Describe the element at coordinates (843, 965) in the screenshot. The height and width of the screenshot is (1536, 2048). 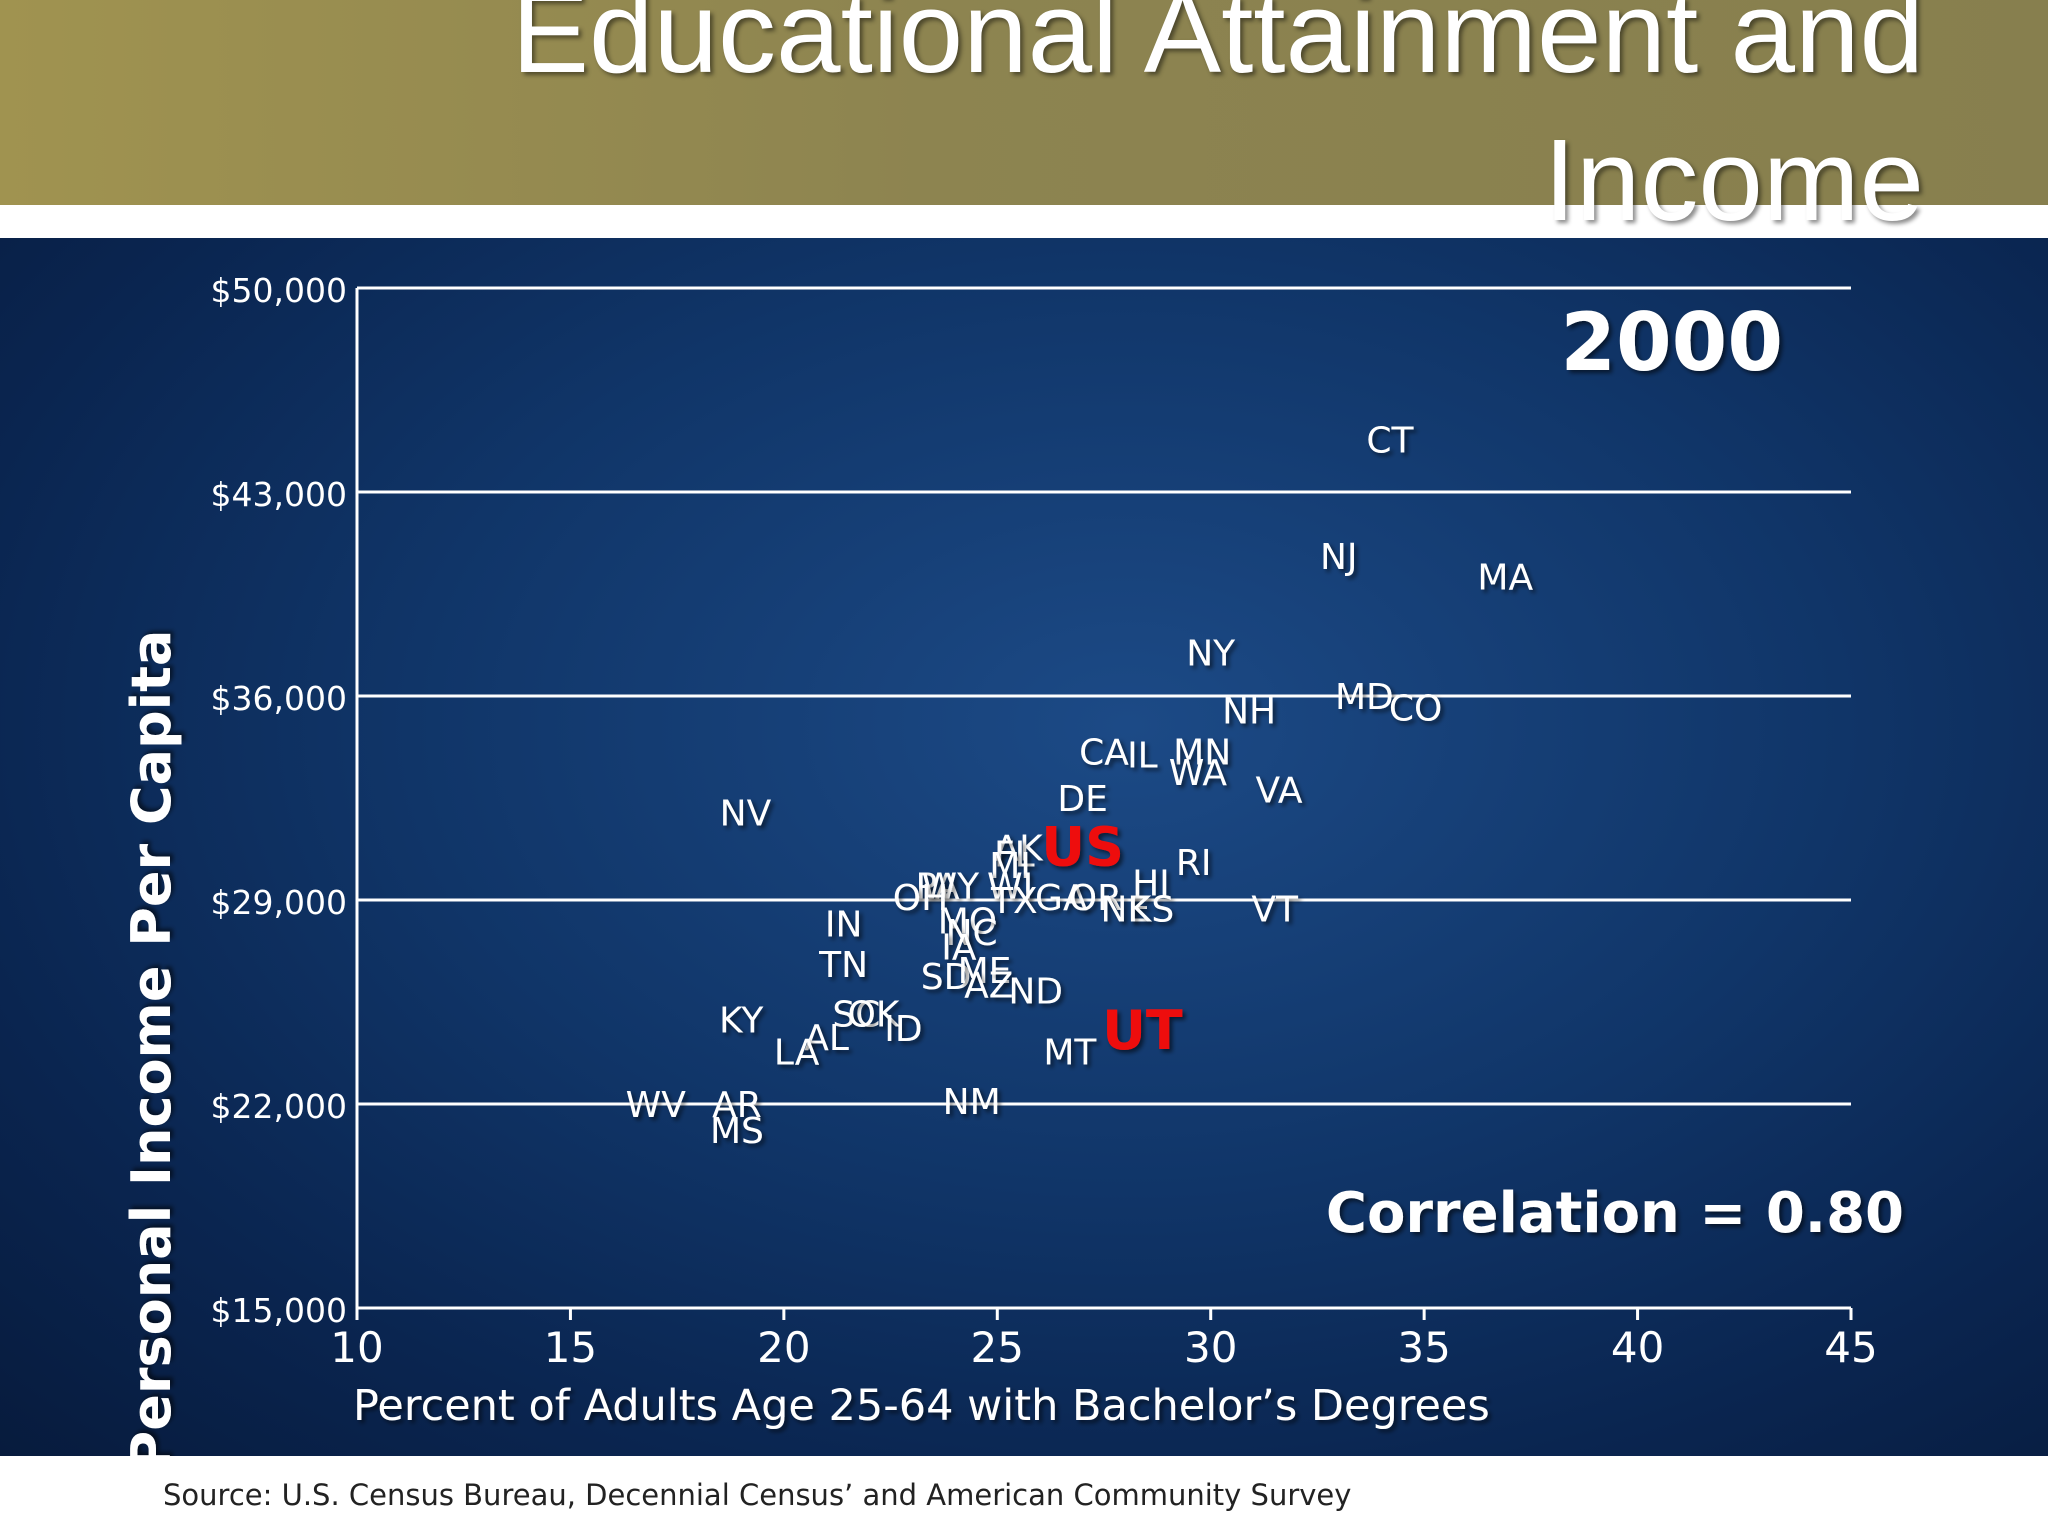
I see `point-label-tn: TN` at that location.